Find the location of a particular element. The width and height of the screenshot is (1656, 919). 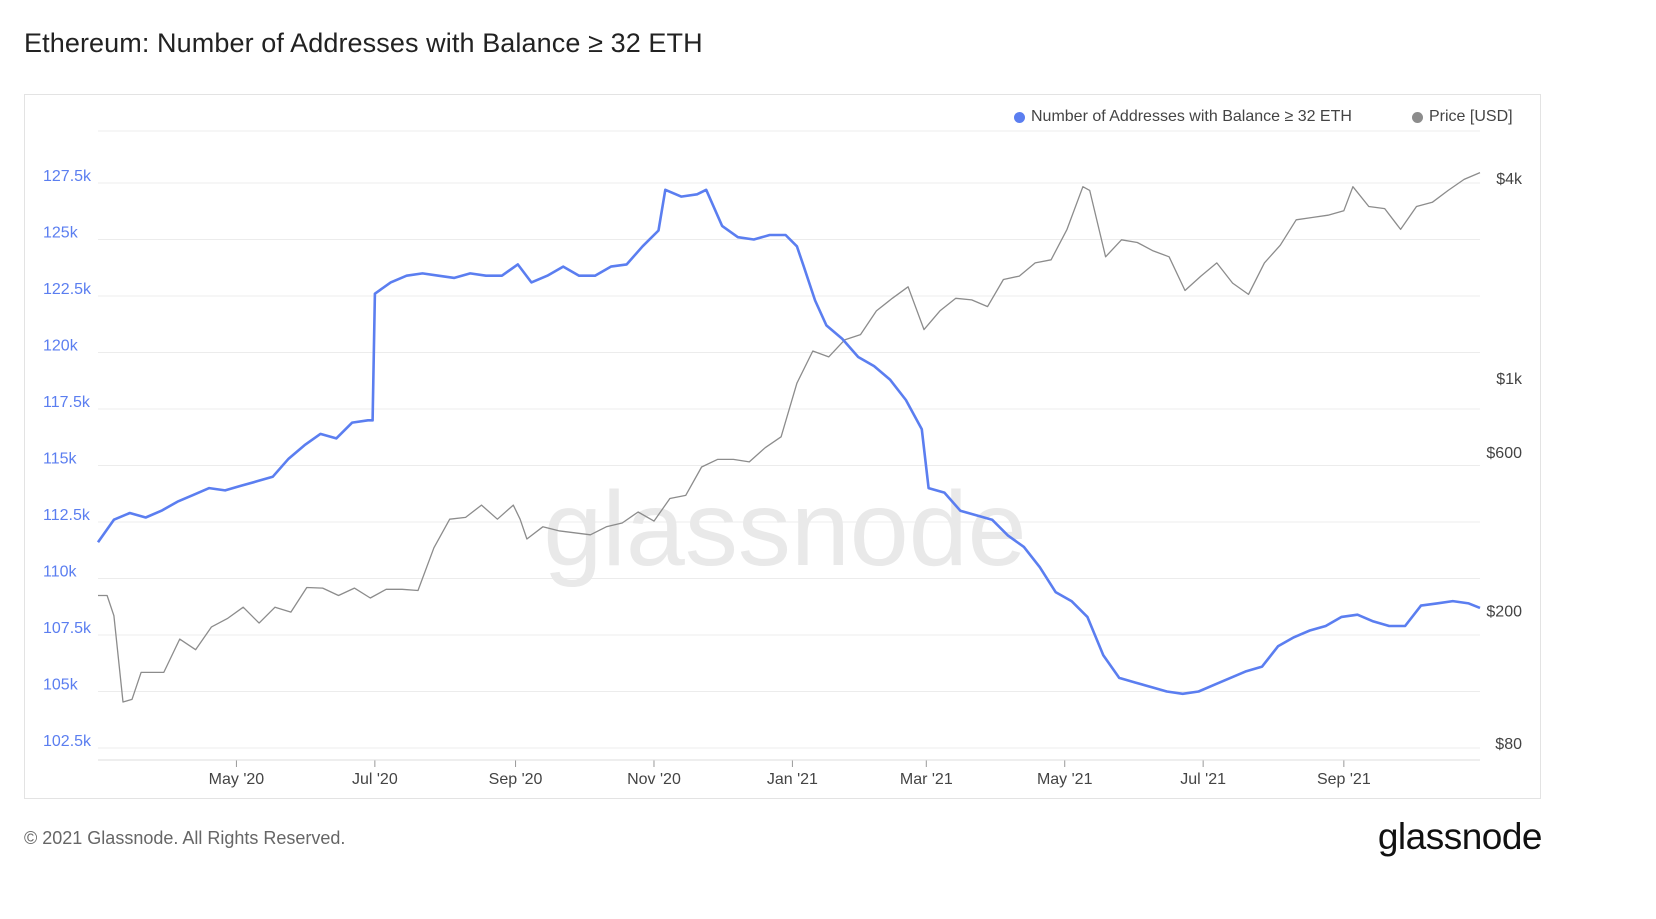

right-tick-label: $200 is located at coordinates (1504, 612).